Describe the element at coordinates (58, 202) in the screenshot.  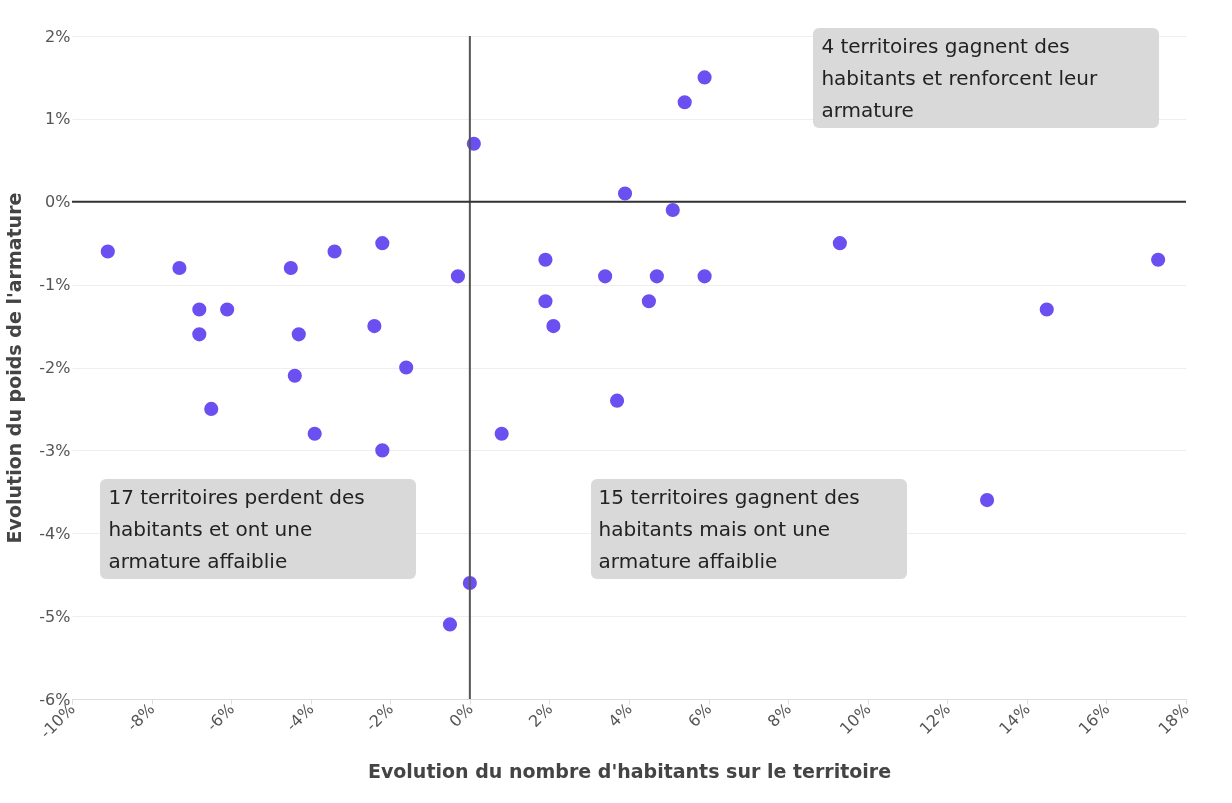
I see `y-tick-label: 0%` at that location.